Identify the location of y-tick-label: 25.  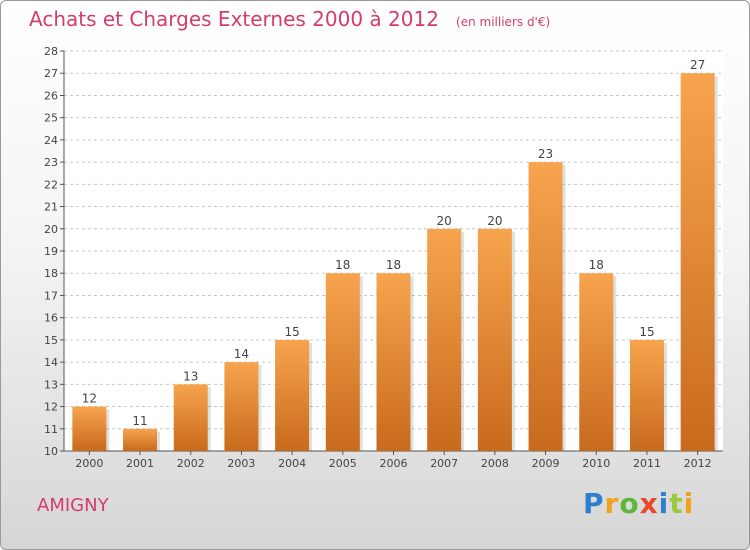
(51, 118).